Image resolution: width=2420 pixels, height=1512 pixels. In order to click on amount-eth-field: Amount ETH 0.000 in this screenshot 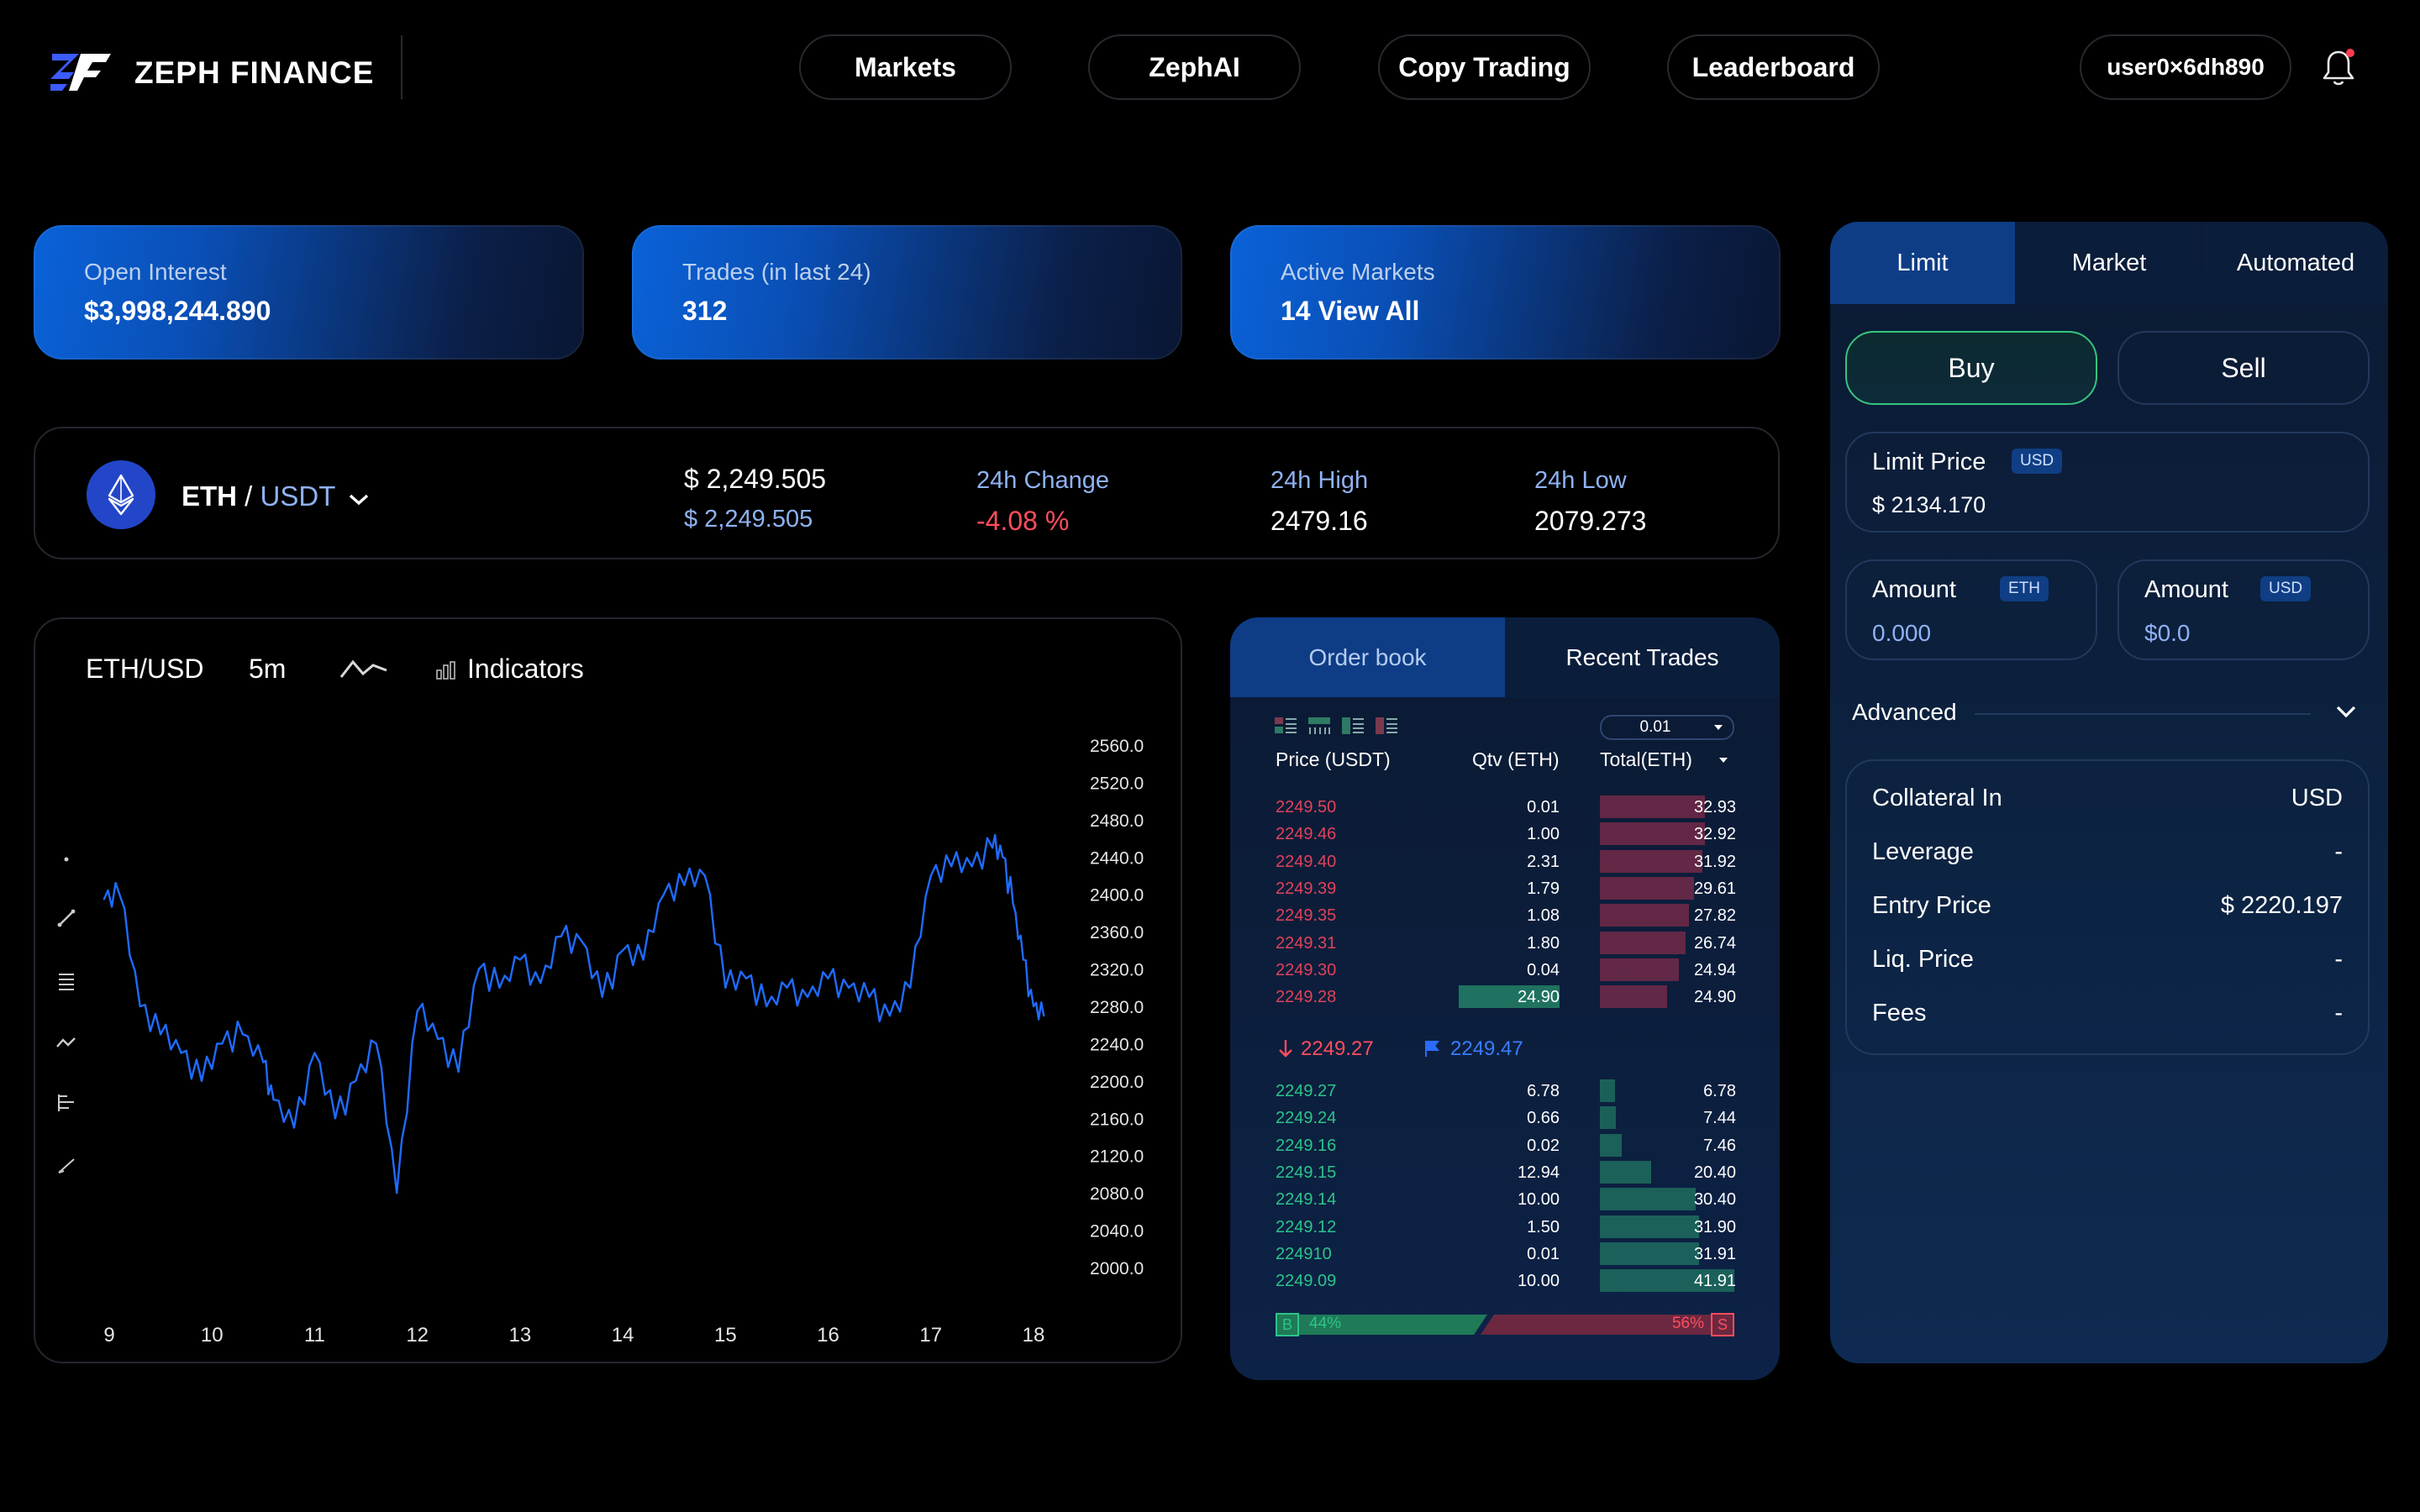, I will do `click(1971, 609)`.